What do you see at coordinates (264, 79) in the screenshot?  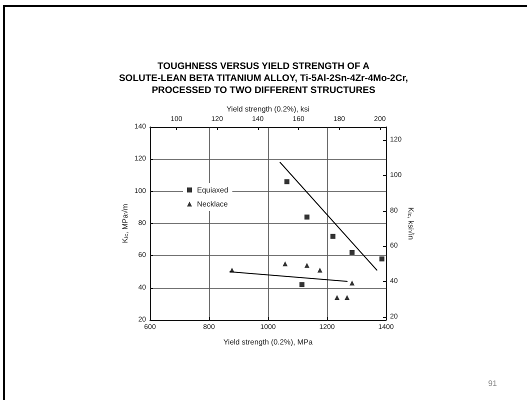 I see `chart-title: TOUGHNESS VERSUS YIELD STRENGTH OF A SOLUTE-LEAN BETA TITANIUM ALLOY, Ti-5Al-2Sn-4Zr-4Mo-2Cr, PROCESSED TO TWO DIFFERENT STRUCTURES` at bounding box center [264, 79].